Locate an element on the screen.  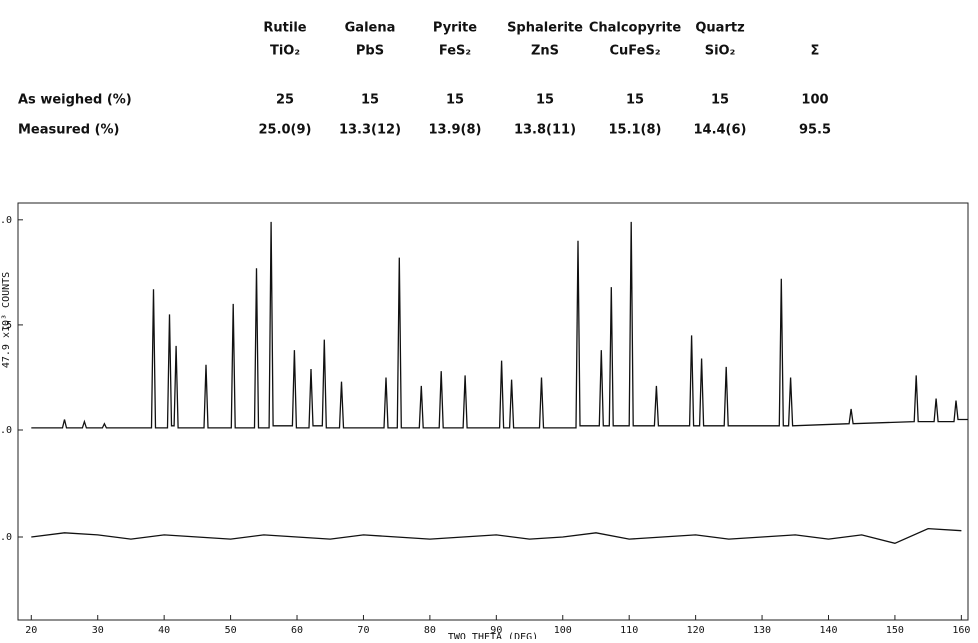
cell: 15.1(8) is located at coordinates (634, 130).